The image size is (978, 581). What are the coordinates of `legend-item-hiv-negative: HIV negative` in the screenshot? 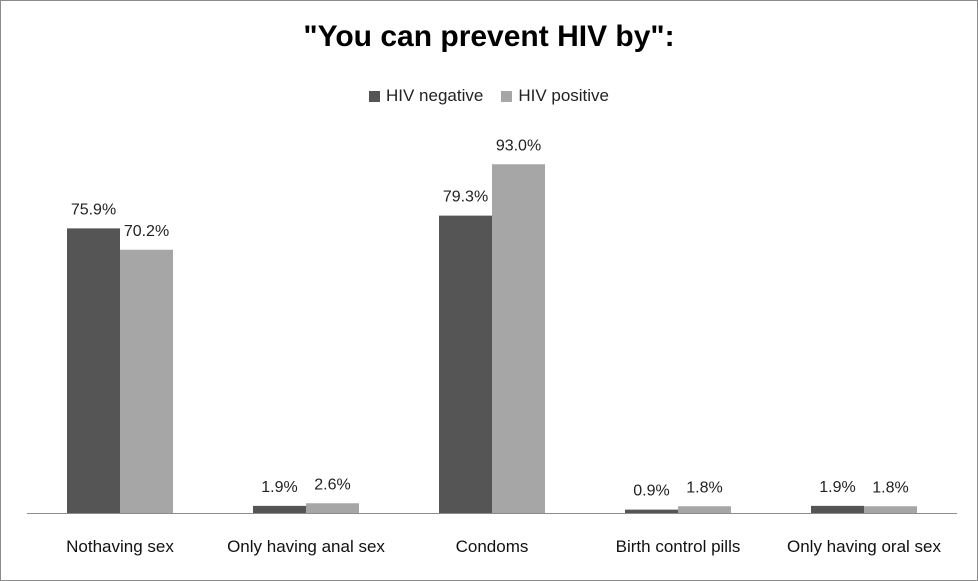 It's located at (426, 96).